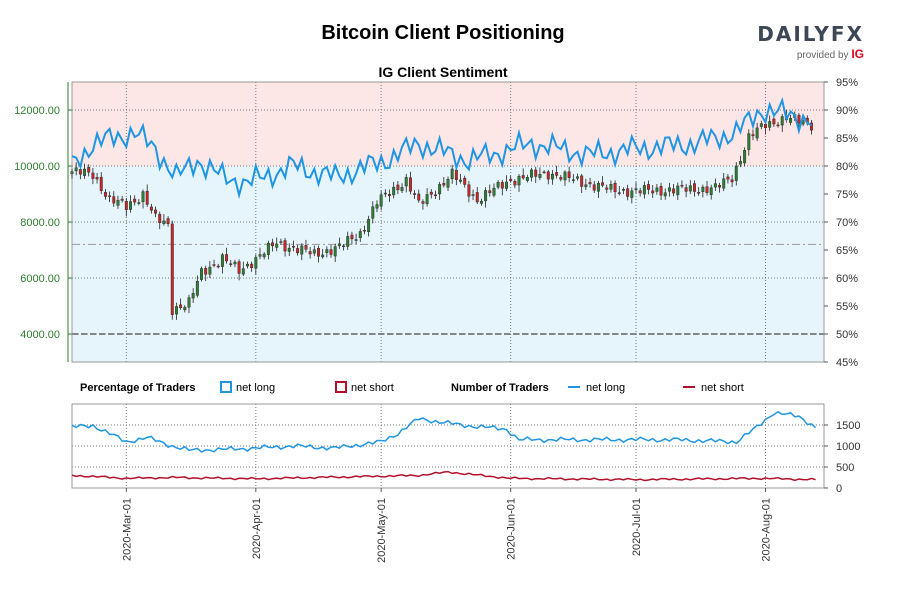 The width and height of the screenshot is (900, 600). Describe the element at coordinates (37, 111) in the screenshot. I see `price-tick-label: 12000.00` at that location.